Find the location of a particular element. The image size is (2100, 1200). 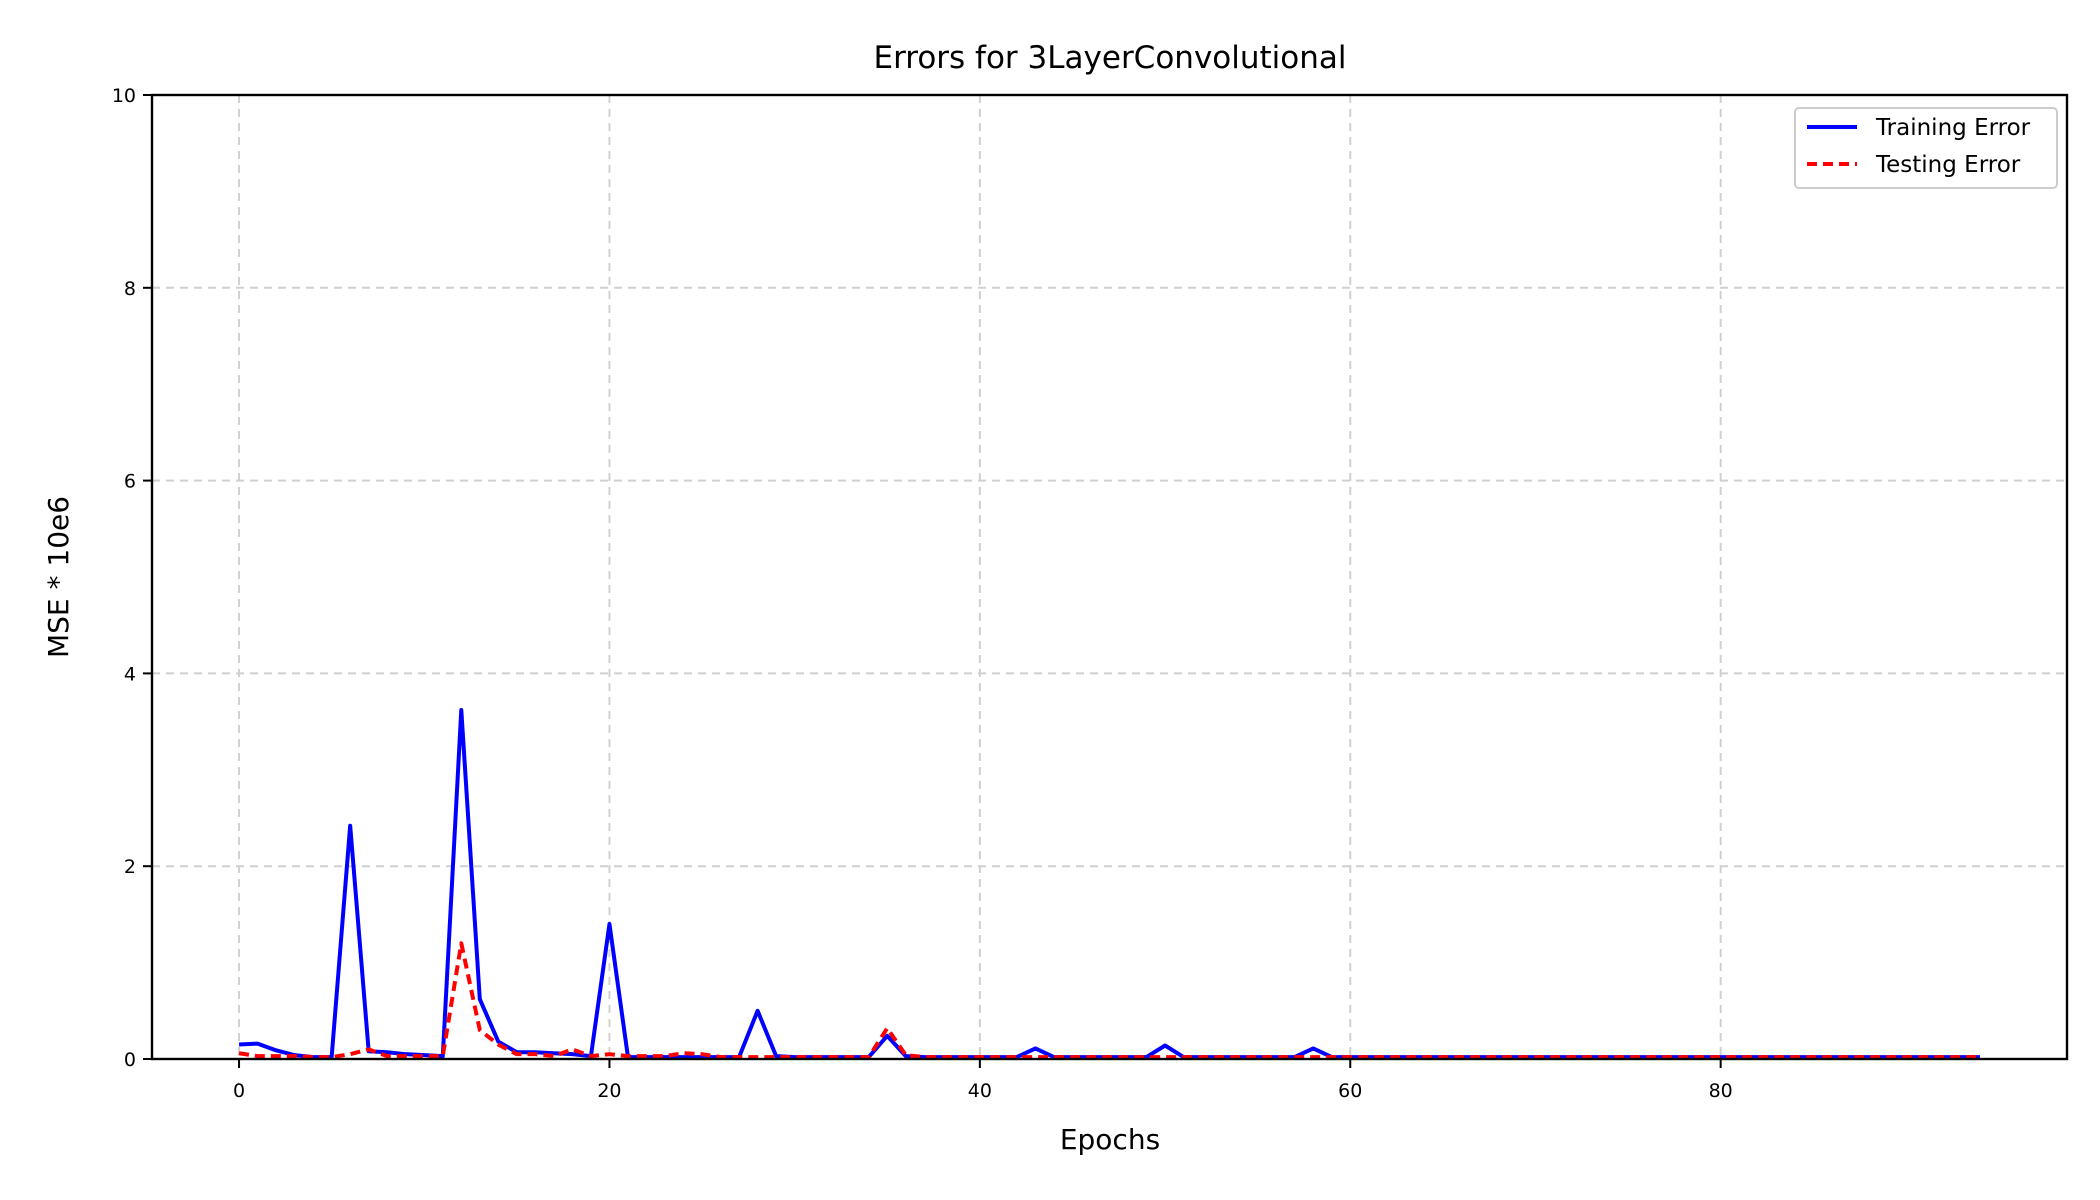

x-tick-label: 40 is located at coordinates (980, 1091).